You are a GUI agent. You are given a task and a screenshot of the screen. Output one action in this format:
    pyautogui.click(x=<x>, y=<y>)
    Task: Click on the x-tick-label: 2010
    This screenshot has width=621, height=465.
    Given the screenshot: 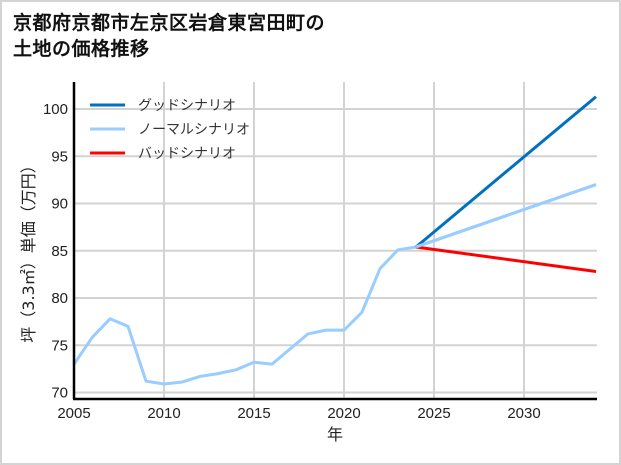 What is the action you would take?
    pyautogui.click(x=163, y=413)
    